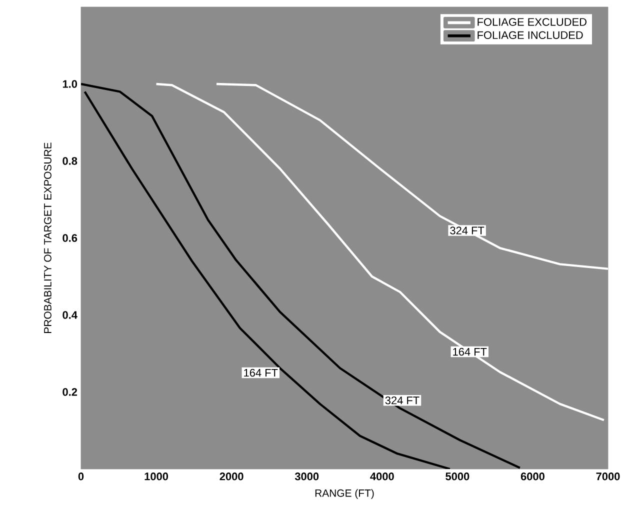  What do you see at coordinates (70, 238) in the screenshot?
I see `y-tick-label: 0.6` at bounding box center [70, 238].